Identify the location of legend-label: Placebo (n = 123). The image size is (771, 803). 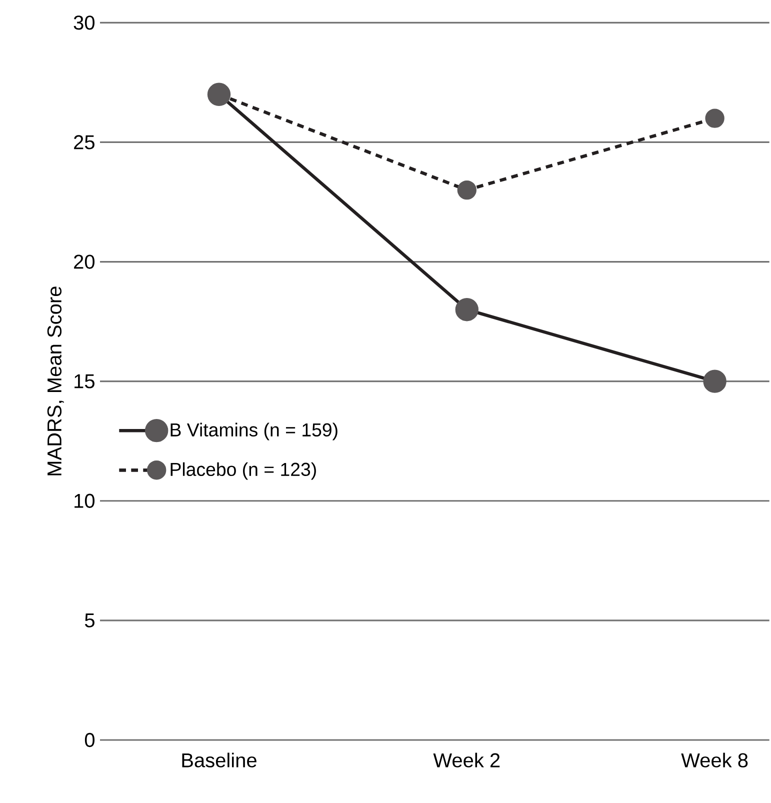
(243, 471).